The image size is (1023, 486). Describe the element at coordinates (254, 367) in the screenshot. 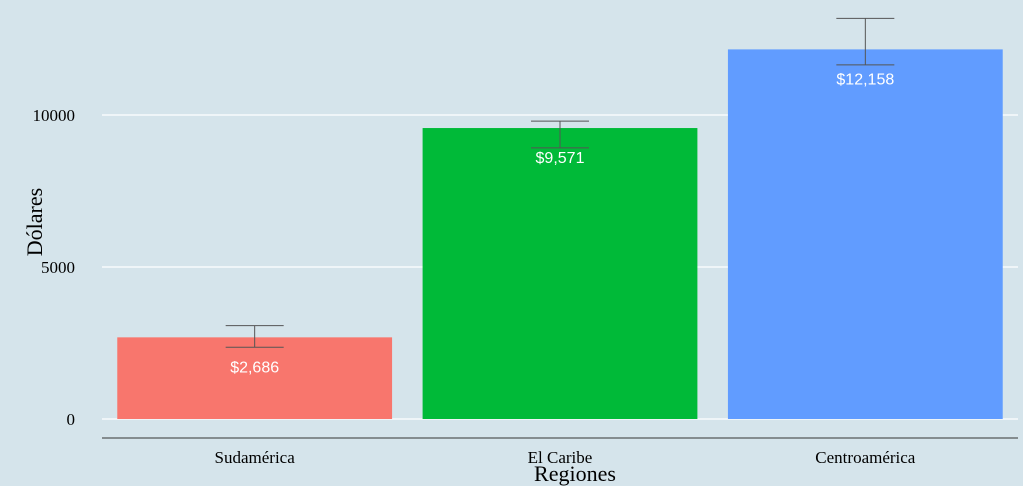

I see `bar-value-label: $2,686` at that location.